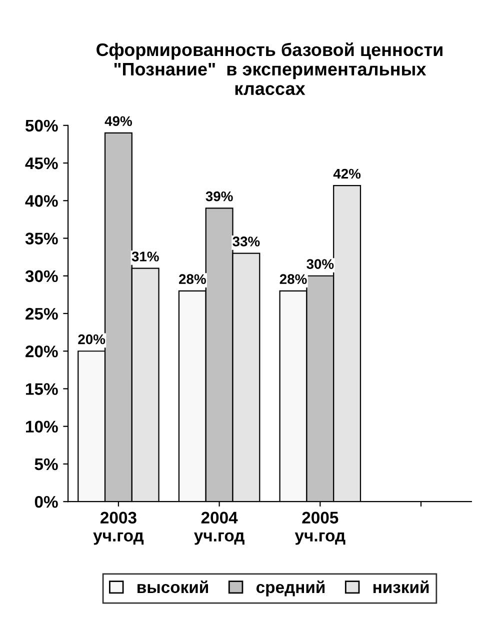  Describe the element at coordinates (290, 588) in the screenshot. I see `legend-label: средний` at that location.